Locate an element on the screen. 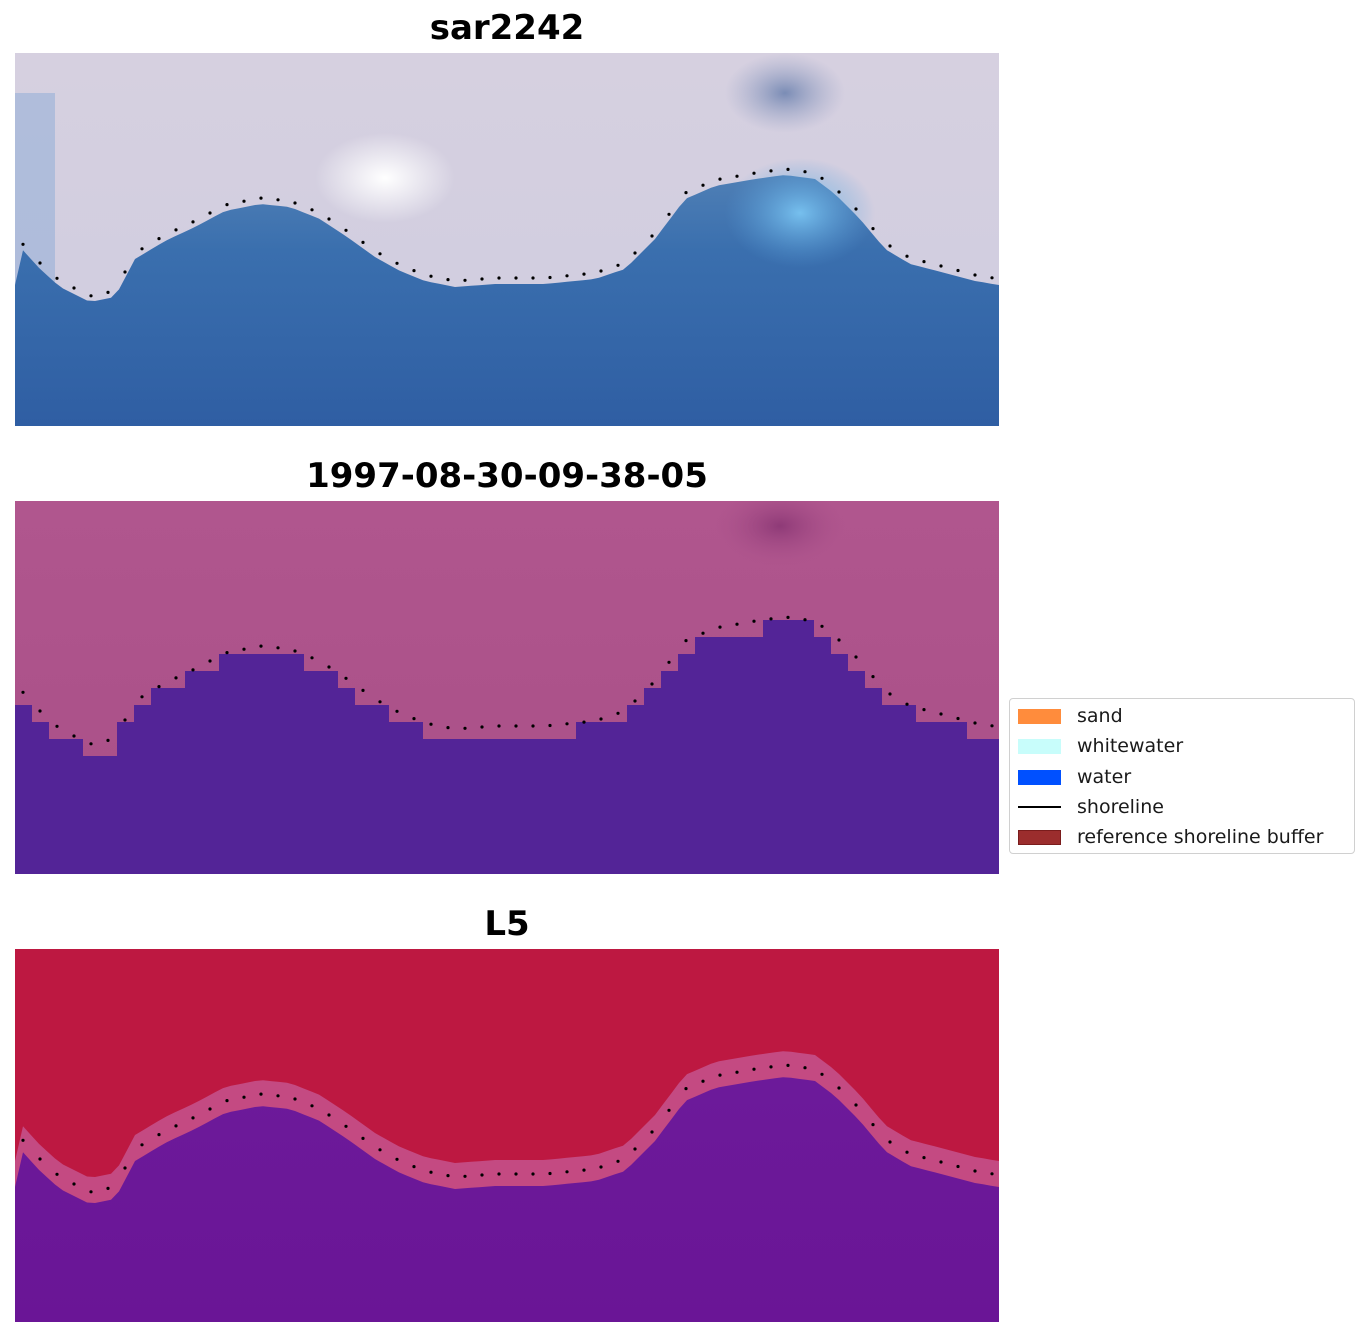 The image size is (1370, 1337). legend-item-reference-buffer: reference shoreline buffer is located at coordinates (1170, 837).